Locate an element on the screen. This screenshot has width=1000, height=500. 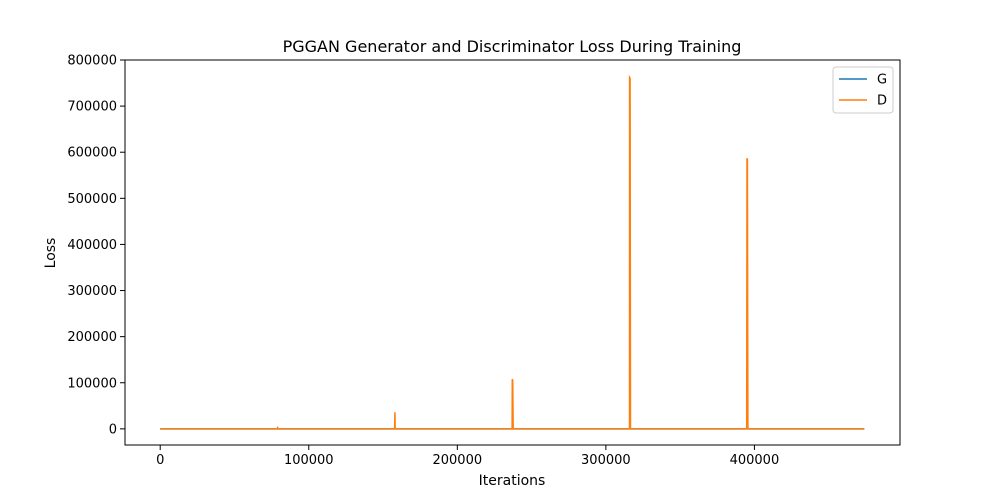
x-tick-label: 300000 is located at coordinates (606, 460).